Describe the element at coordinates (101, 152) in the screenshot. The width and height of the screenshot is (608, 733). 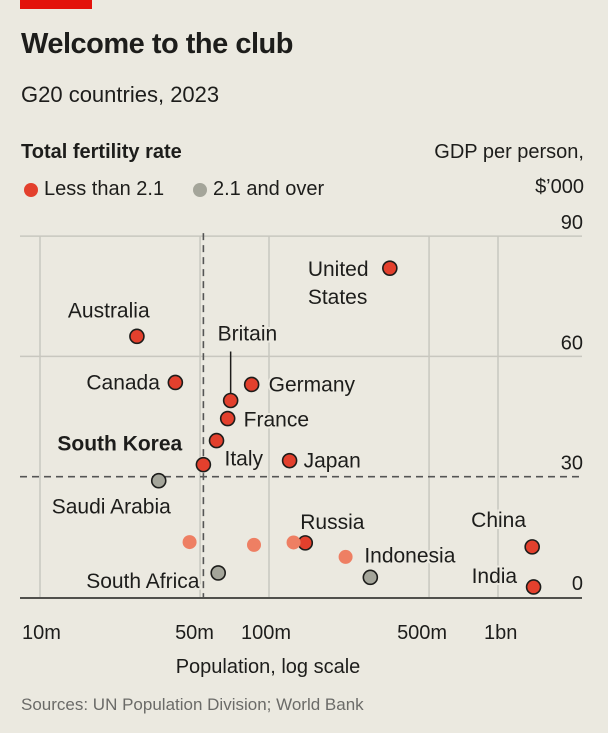
I see `legend-title: Total fertility rate` at that location.